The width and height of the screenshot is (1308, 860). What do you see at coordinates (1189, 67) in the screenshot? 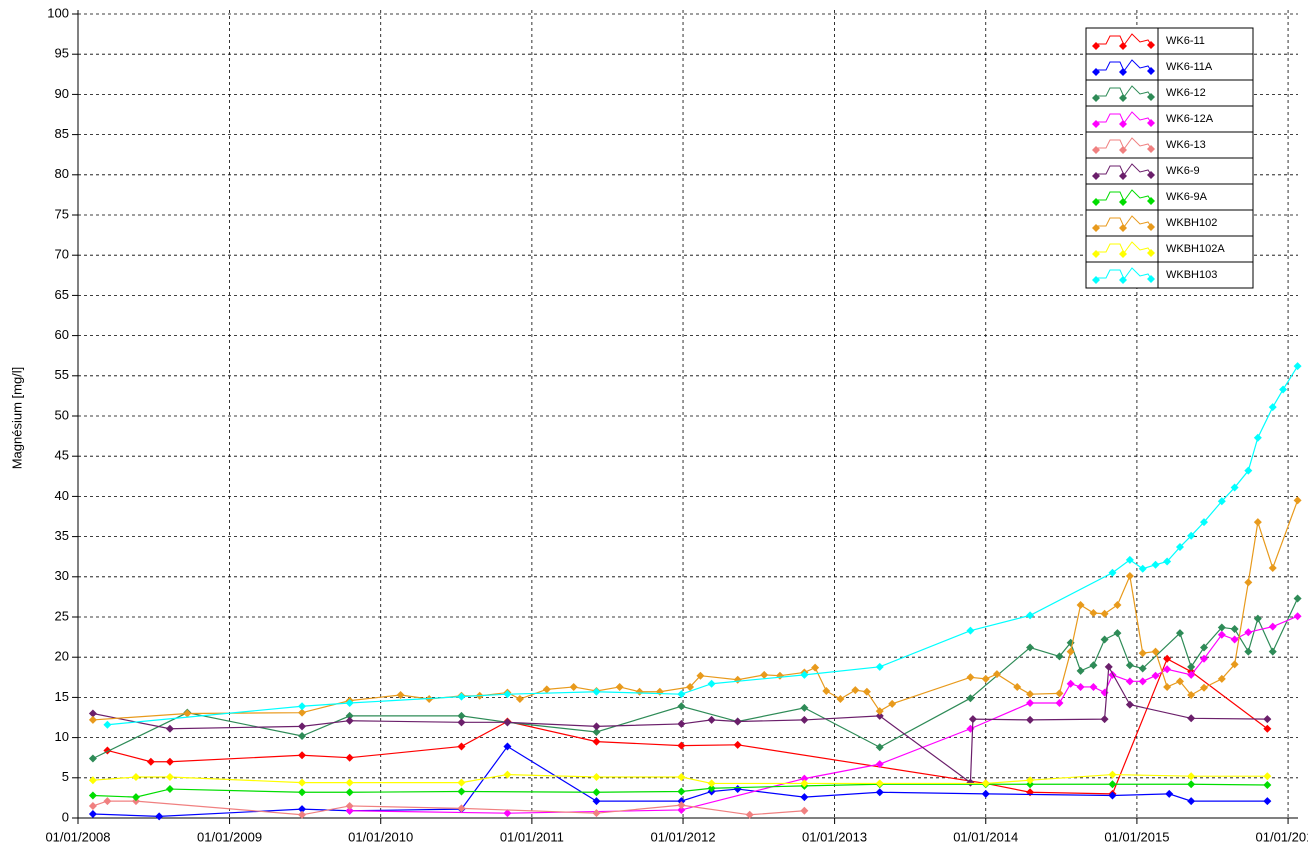
I see `legend-label: WK6-11A` at bounding box center [1189, 67].